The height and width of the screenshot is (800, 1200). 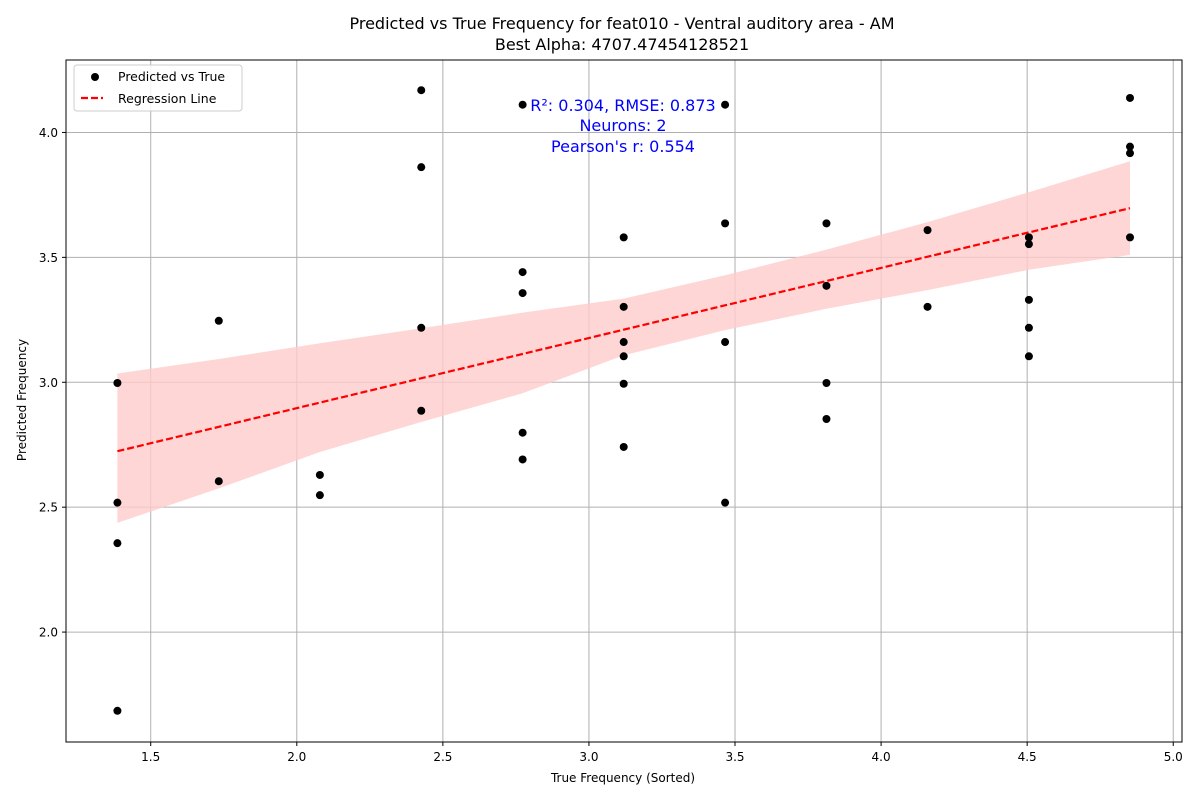 What do you see at coordinates (622, 44) in the screenshot?
I see `chart-subtitle: Best Alpha: 4707.47454128521` at bounding box center [622, 44].